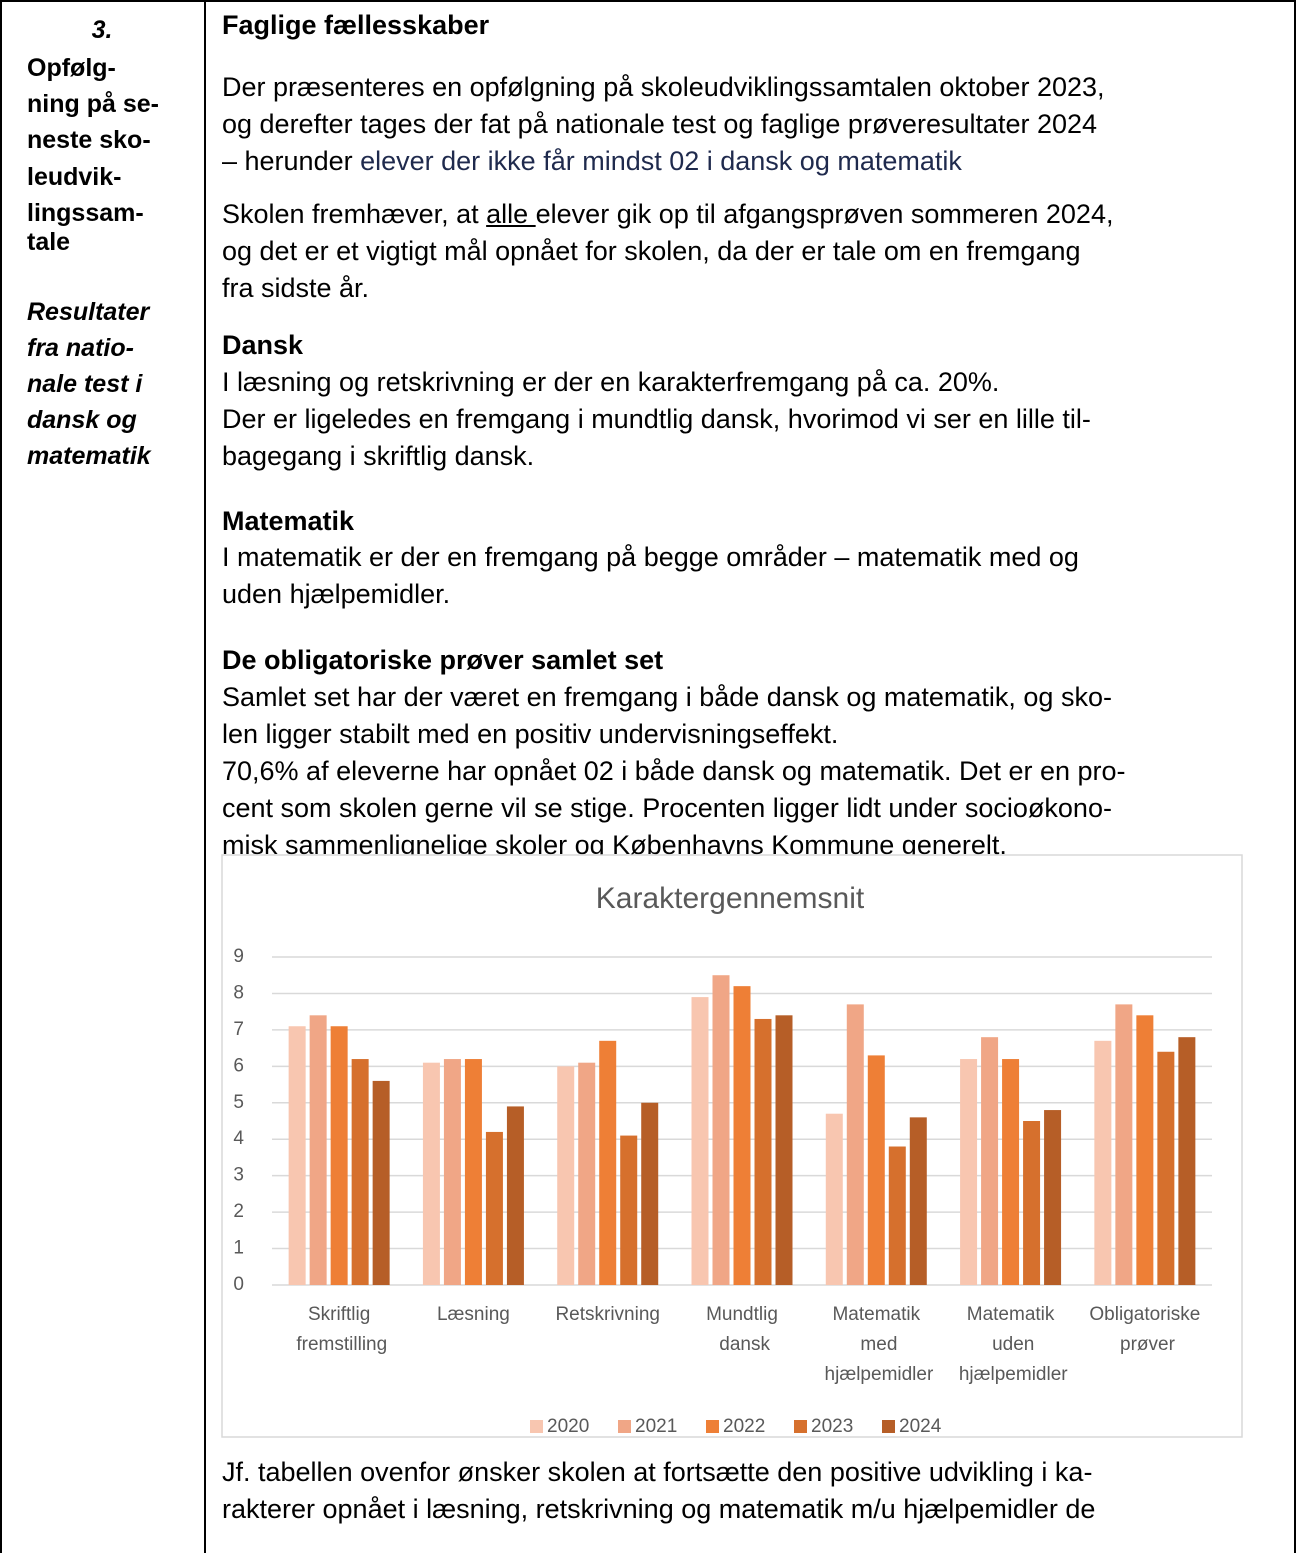 The image size is (1296, 1553). What do you see at coordinates (238, 956) in the screenshot?
I see `y-tick-label: 9` at bounding box center [238, 956].